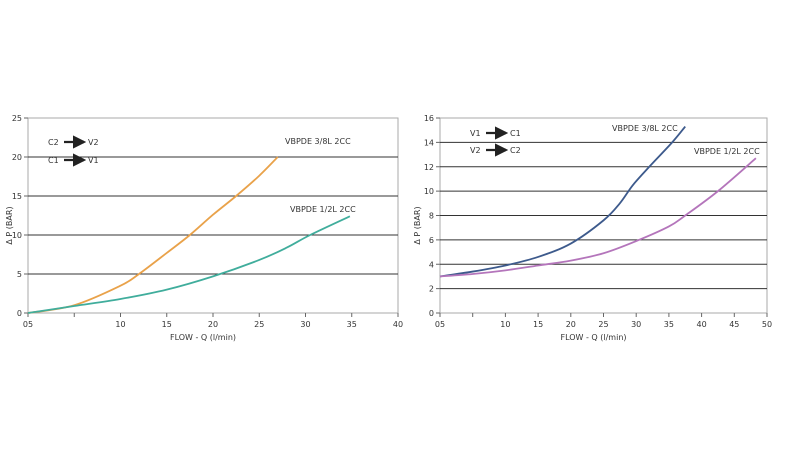 The image size is (800, 450). Describe the element at coordinates (431, 240) in the screenshot. I see `y-tick-label: 6` at that location.